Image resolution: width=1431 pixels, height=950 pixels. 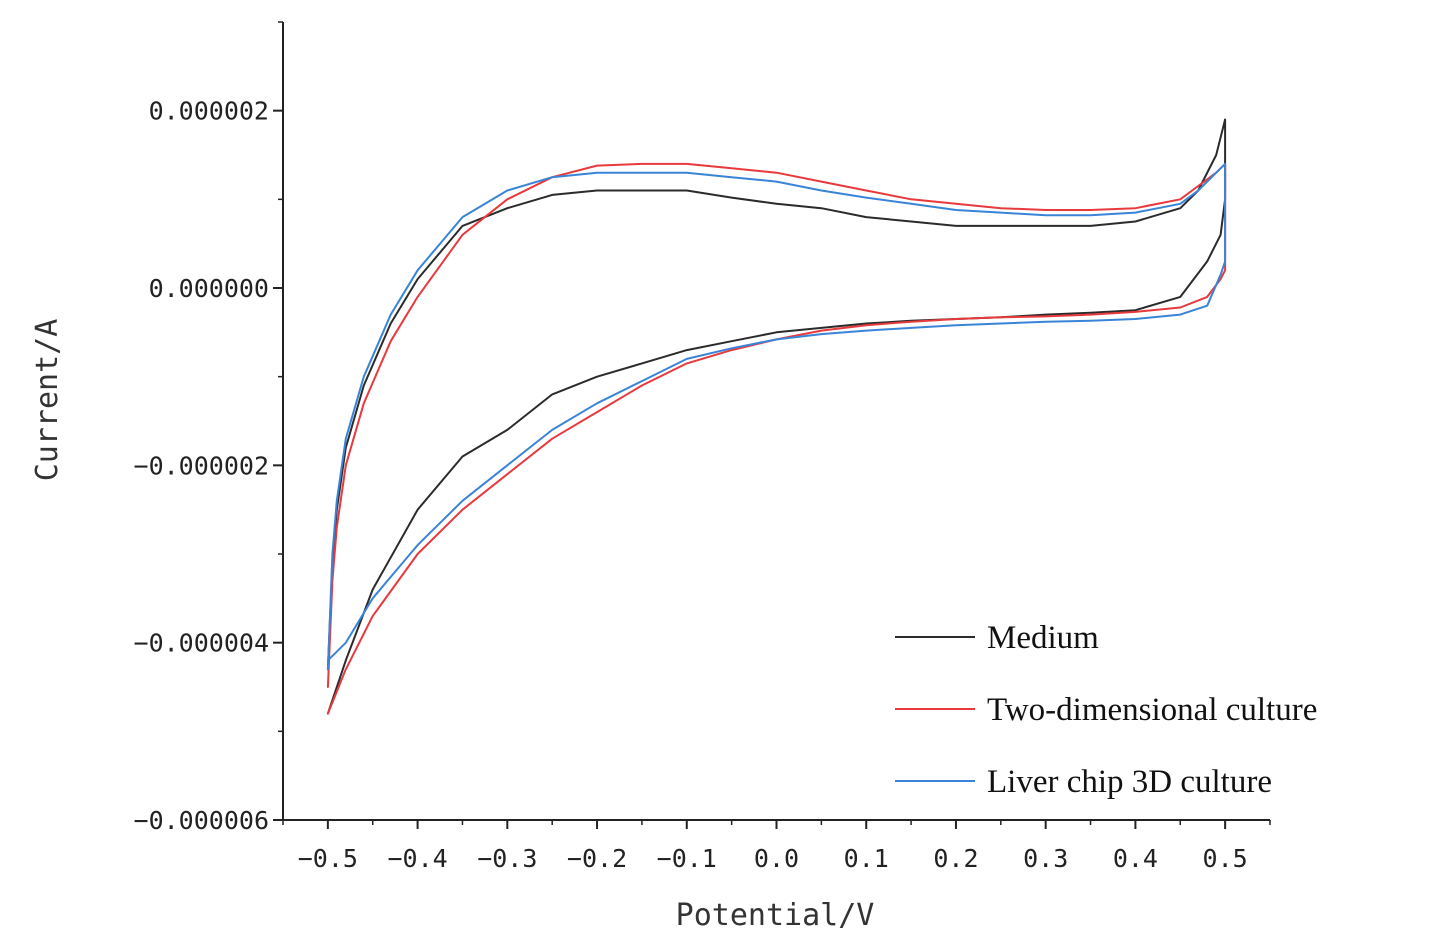 What do you see at coordinates (775, 915) in the screenshot?
I see `x-axis-title: Potential/V` at bounding box center [775, 915].